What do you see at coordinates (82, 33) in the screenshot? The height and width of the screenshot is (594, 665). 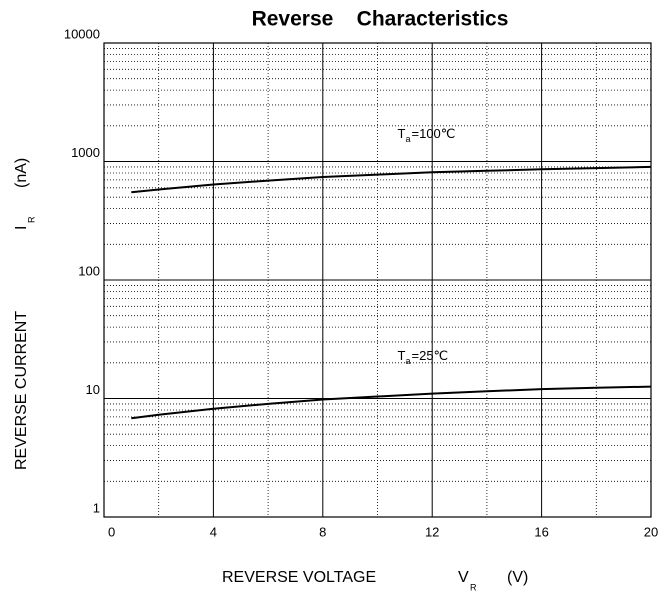 I see `y-tick-label: 10000` at bounding box center [82, 33].